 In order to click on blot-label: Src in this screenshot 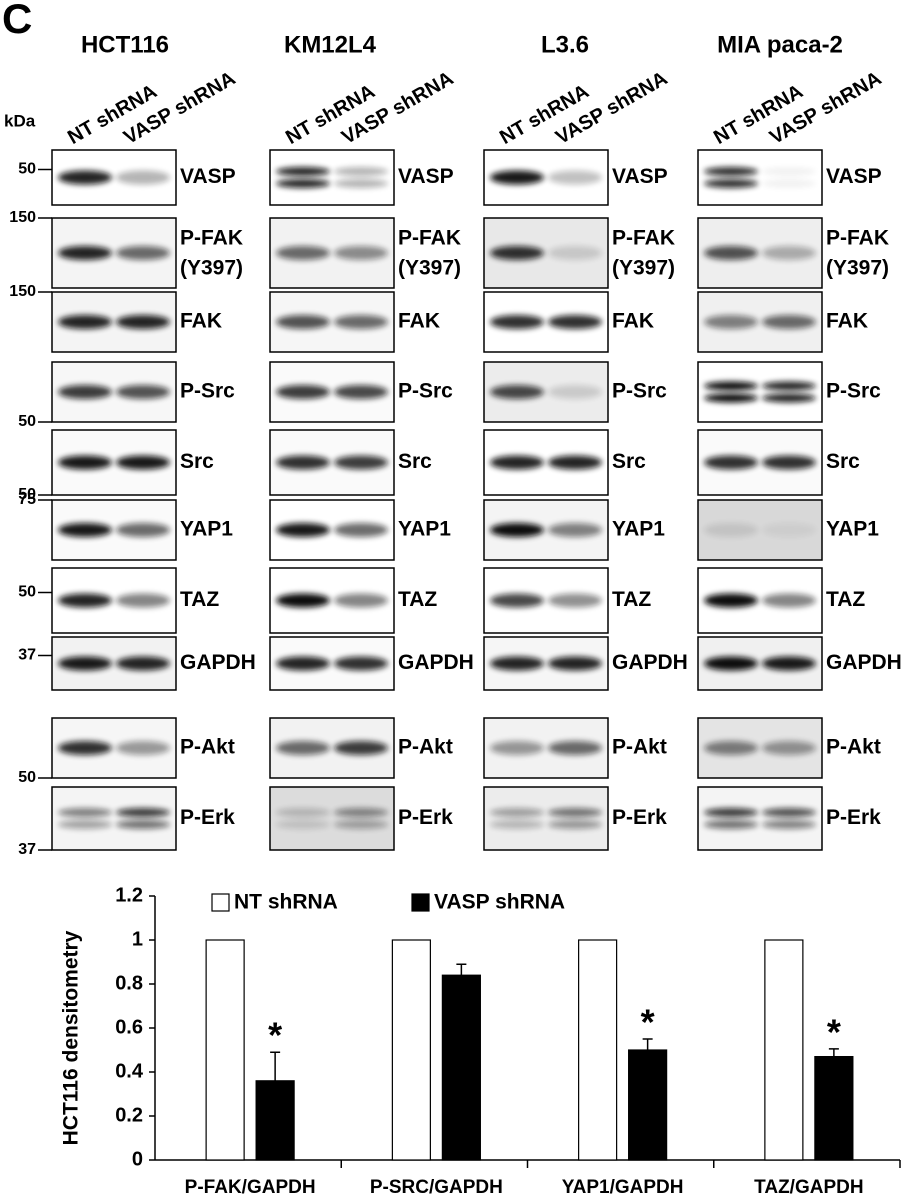, I will do `click(415, 461)`.